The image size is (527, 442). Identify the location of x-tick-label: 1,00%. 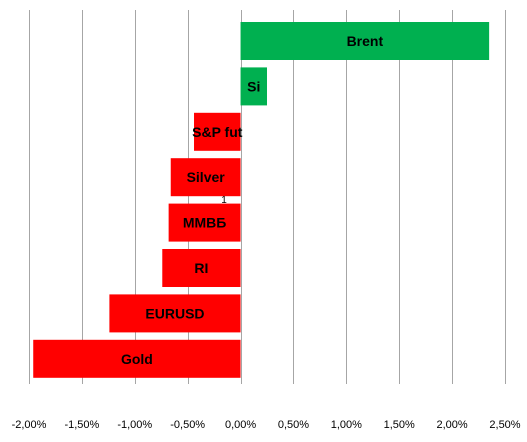
(346, 425).